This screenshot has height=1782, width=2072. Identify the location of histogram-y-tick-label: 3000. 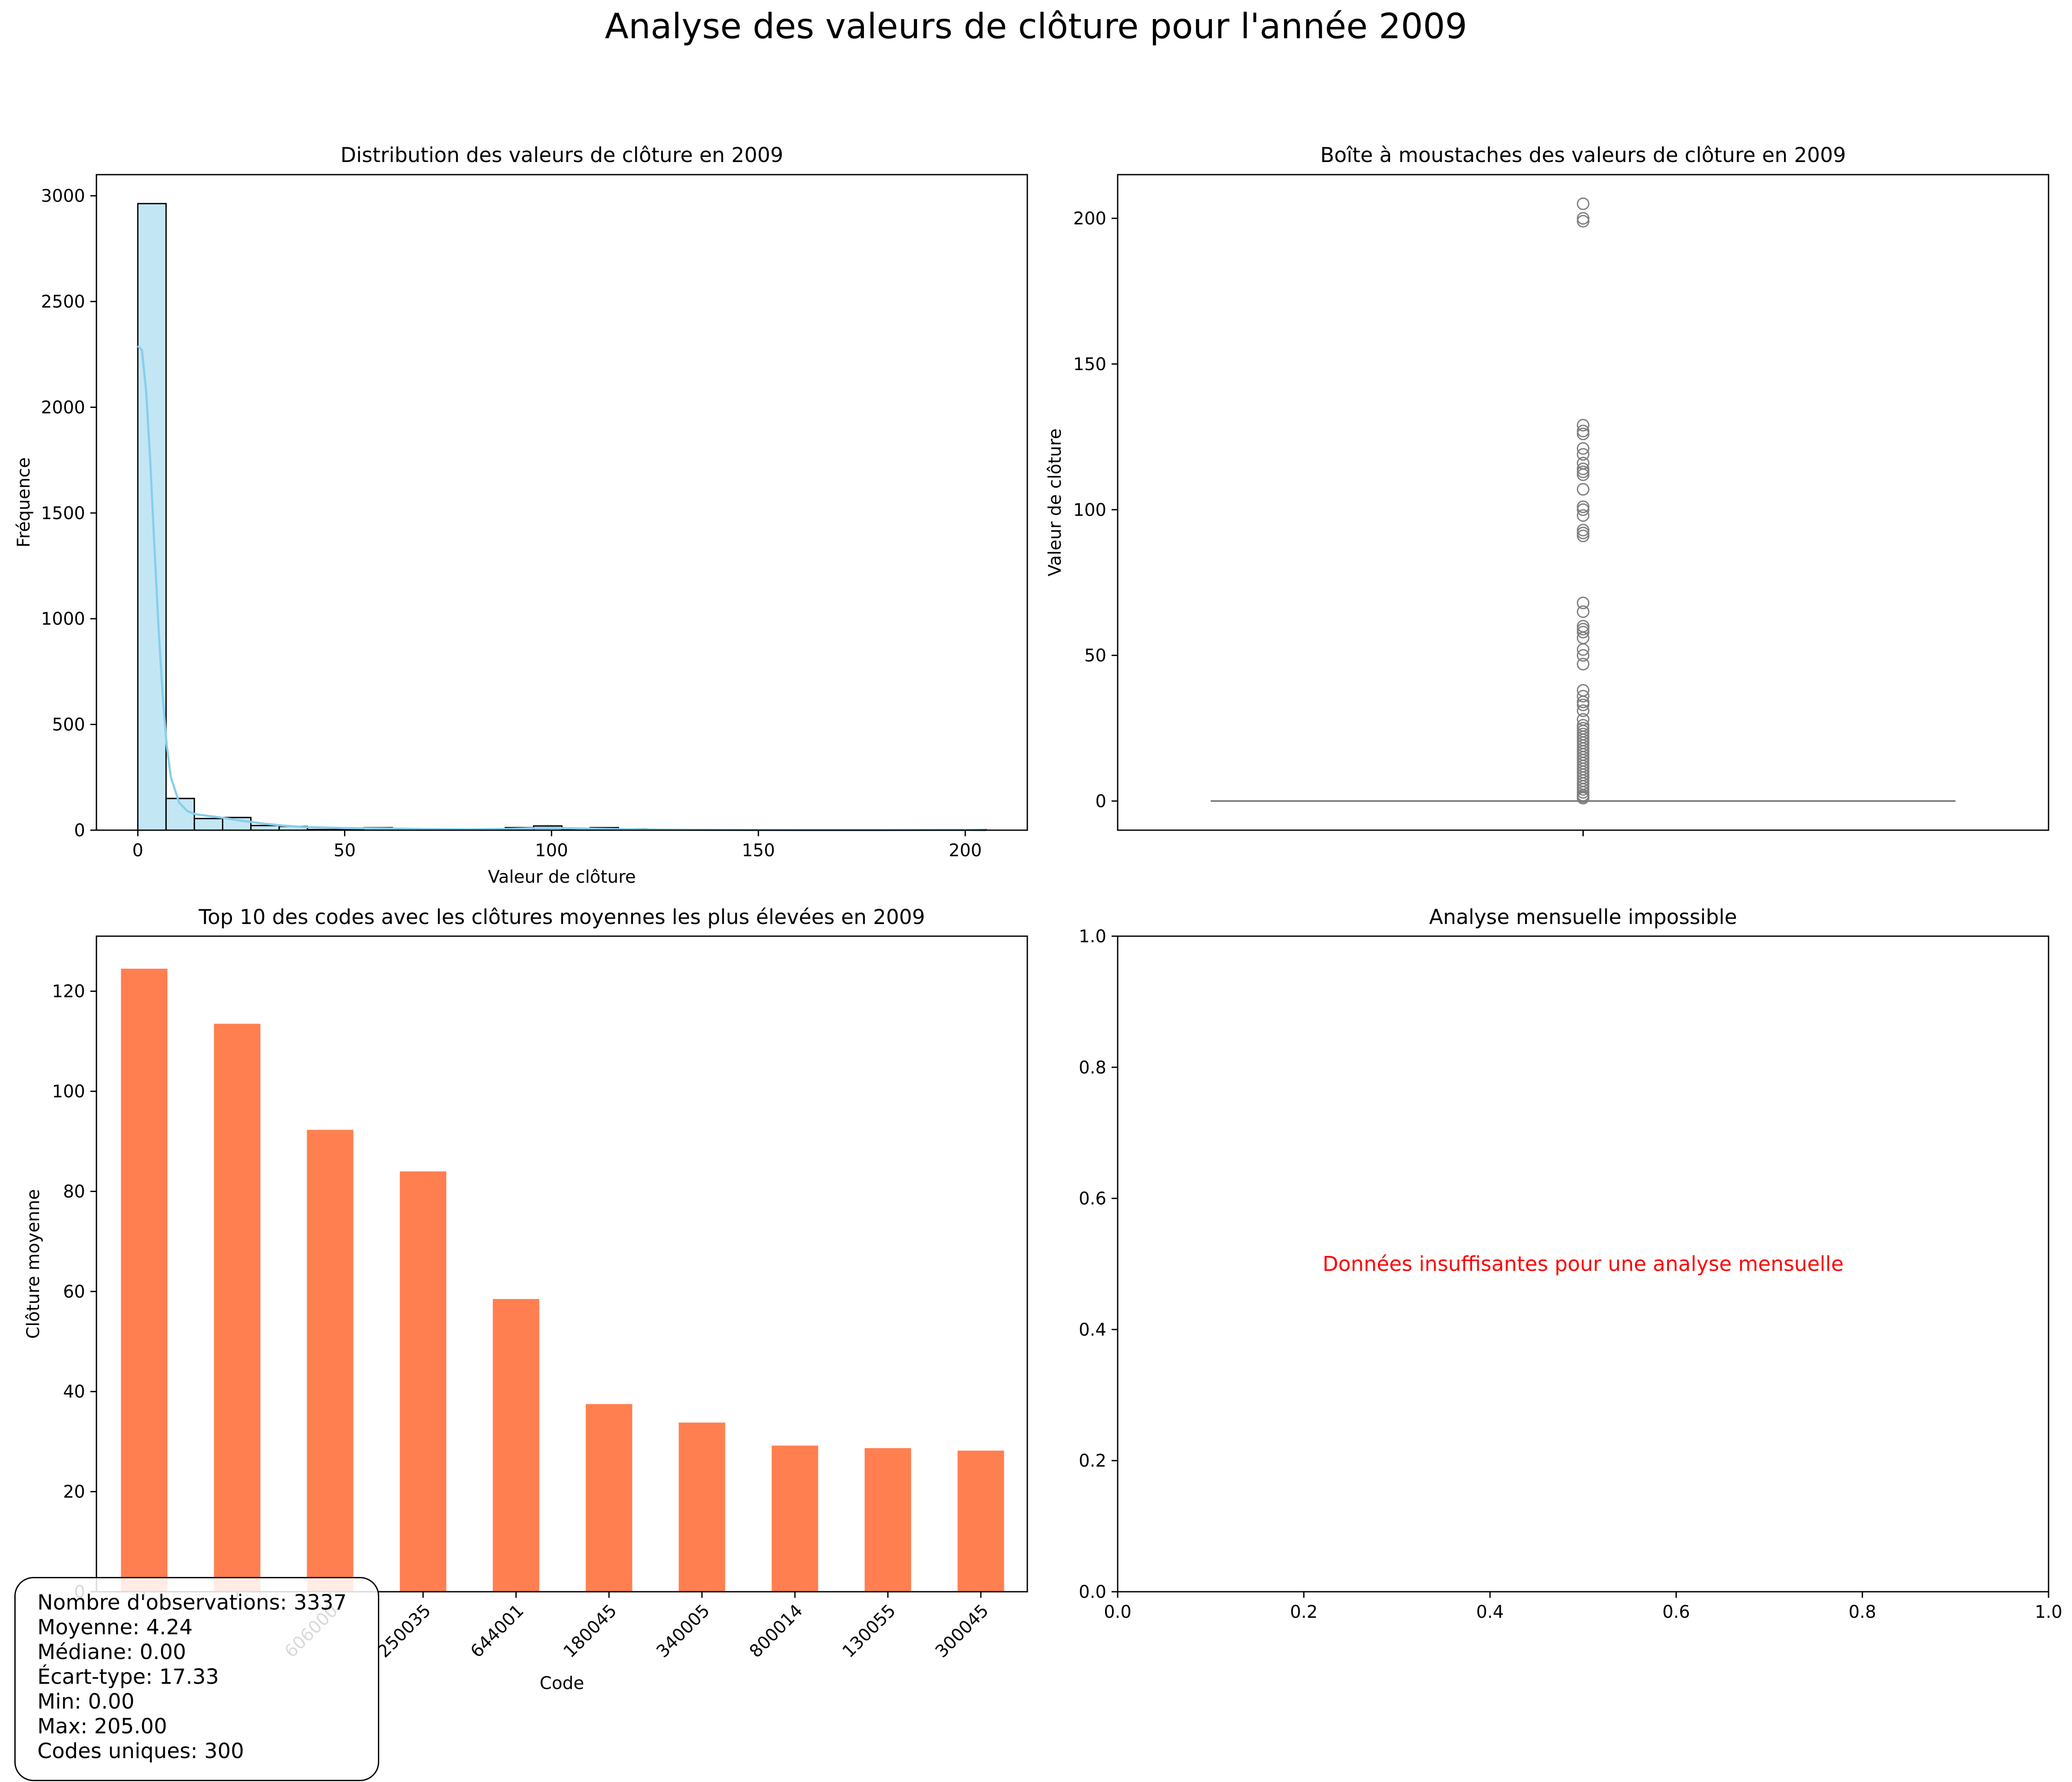
(63, 196).